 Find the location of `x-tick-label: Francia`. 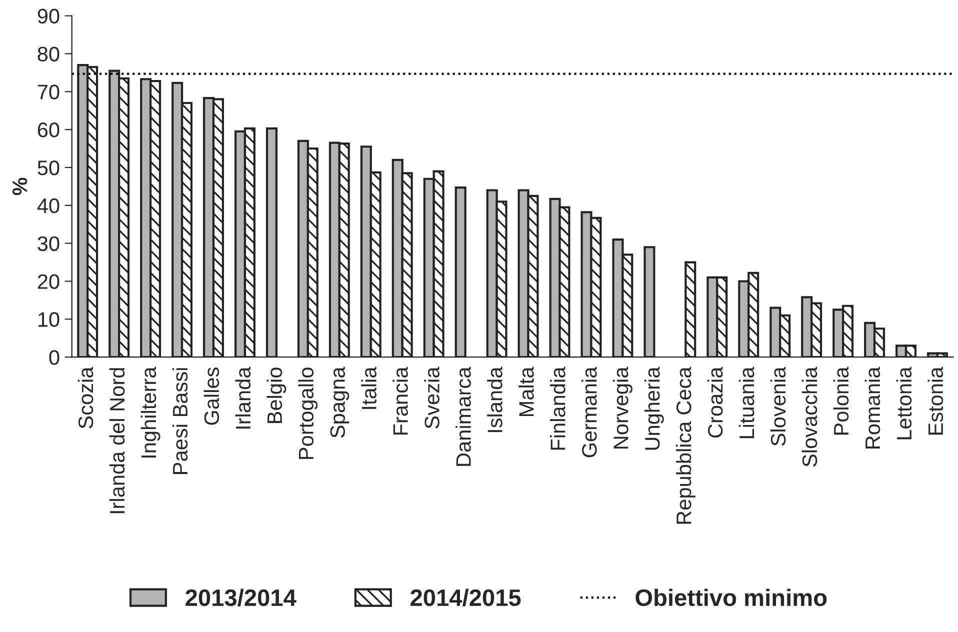

x-tick-label: Francia is located at coordinates (400, 400).